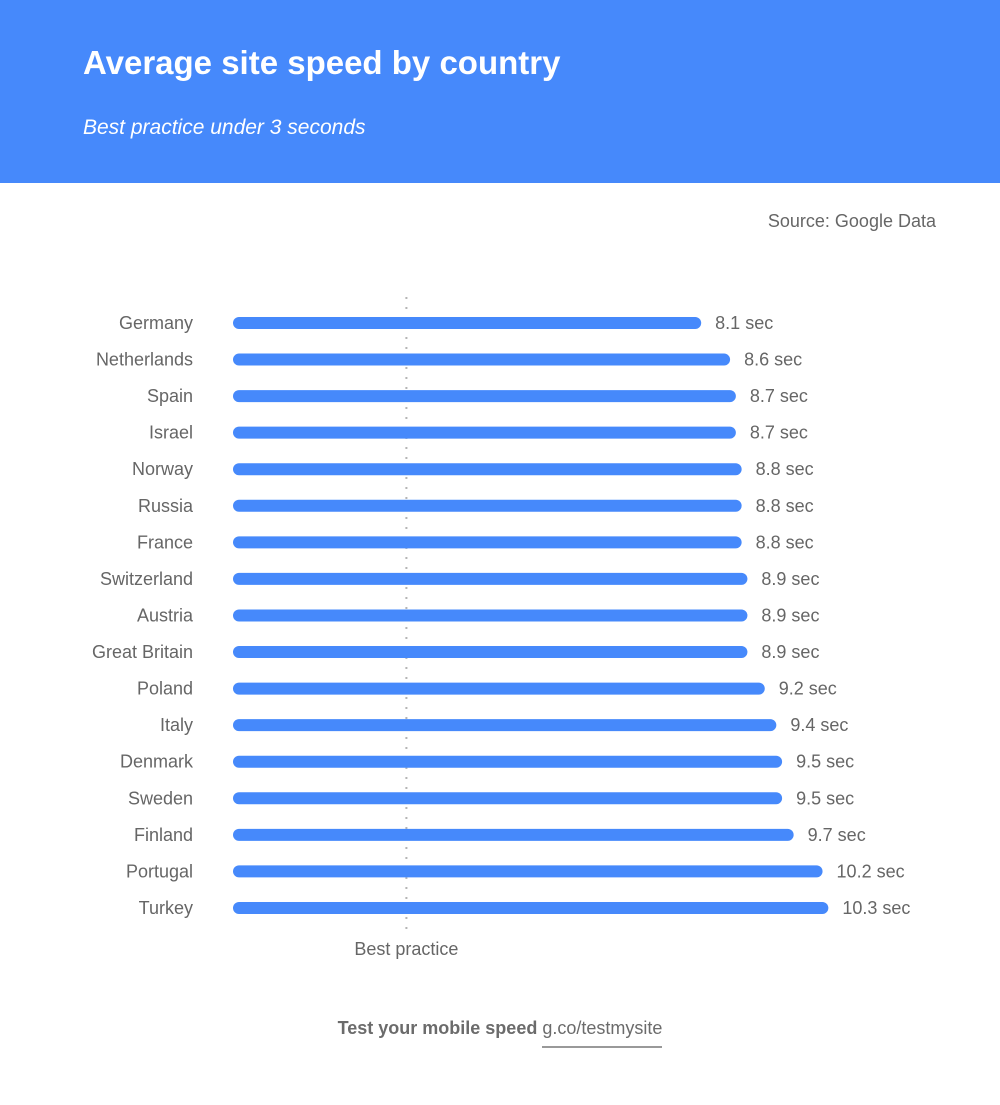 Image resolution: width=1000 pixels, height=1105 pixels. What do you see at coordinates (773, 360) in the screenshot?
I see `value-label: 8.6 sec` at bounding box center [773, 360].